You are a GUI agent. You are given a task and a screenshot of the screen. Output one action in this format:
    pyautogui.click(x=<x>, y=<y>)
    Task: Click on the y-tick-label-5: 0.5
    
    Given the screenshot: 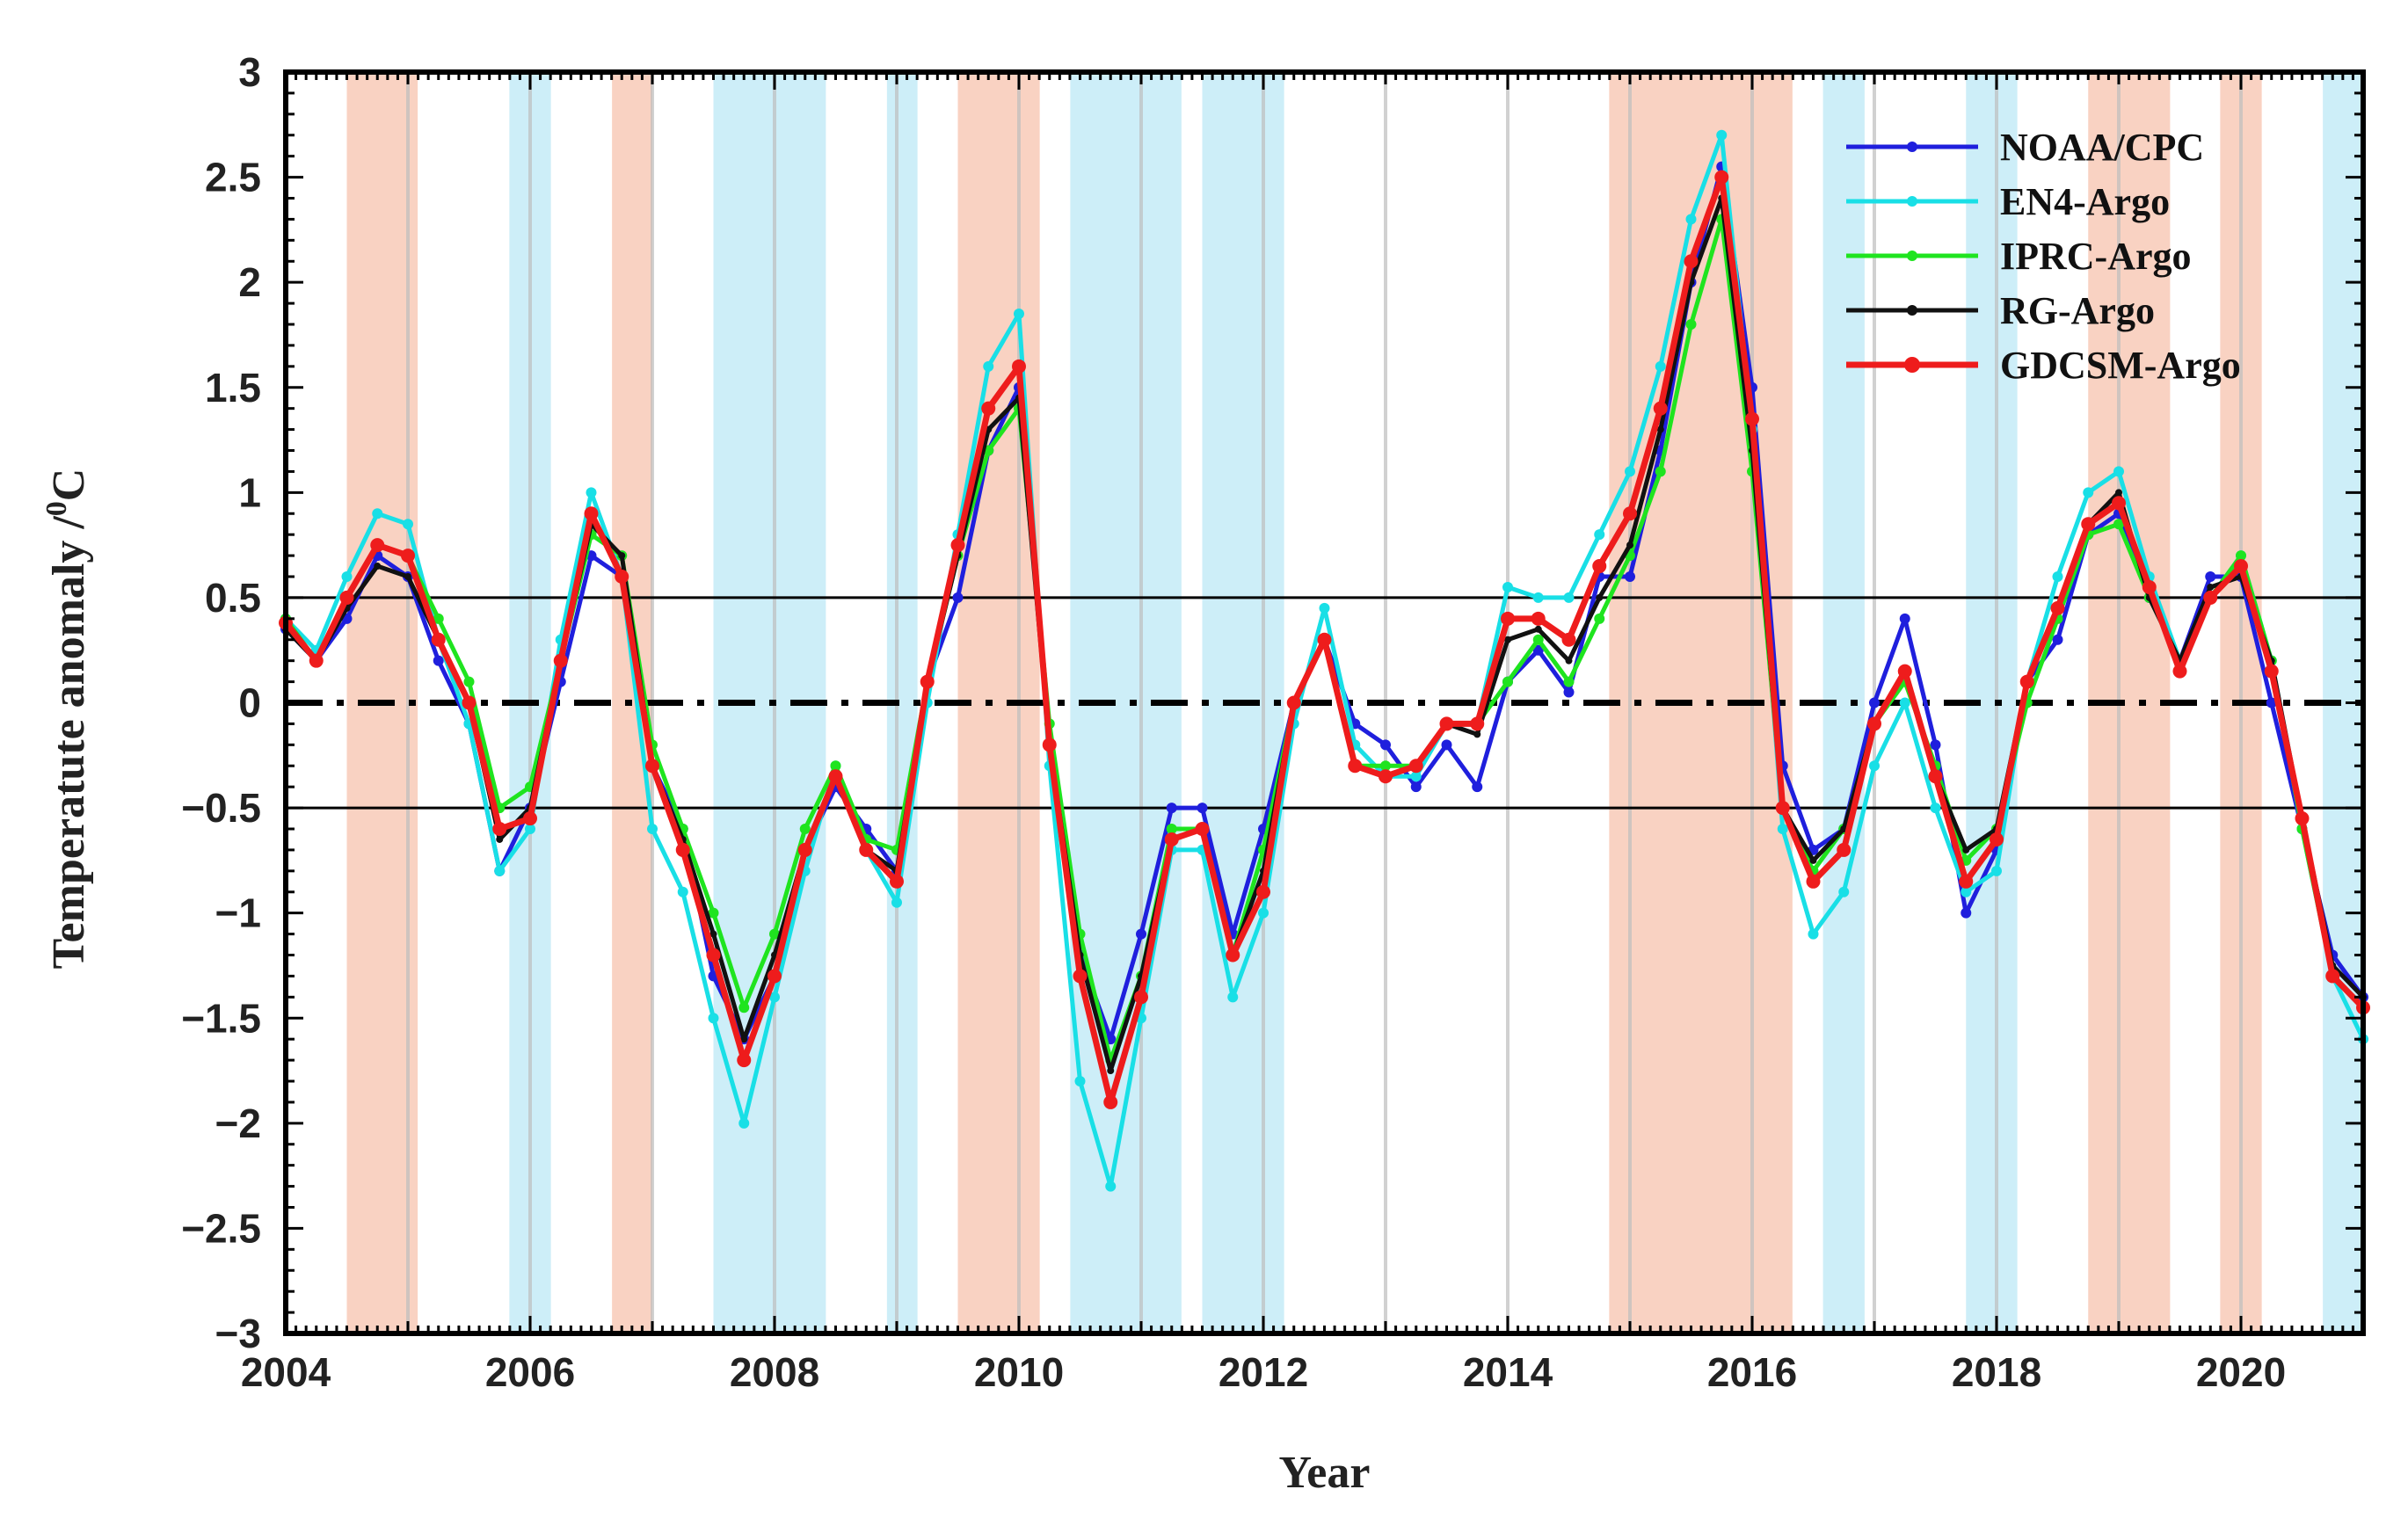 What is the action you would take?
    pyautogui.click(x=233, y=598)
    